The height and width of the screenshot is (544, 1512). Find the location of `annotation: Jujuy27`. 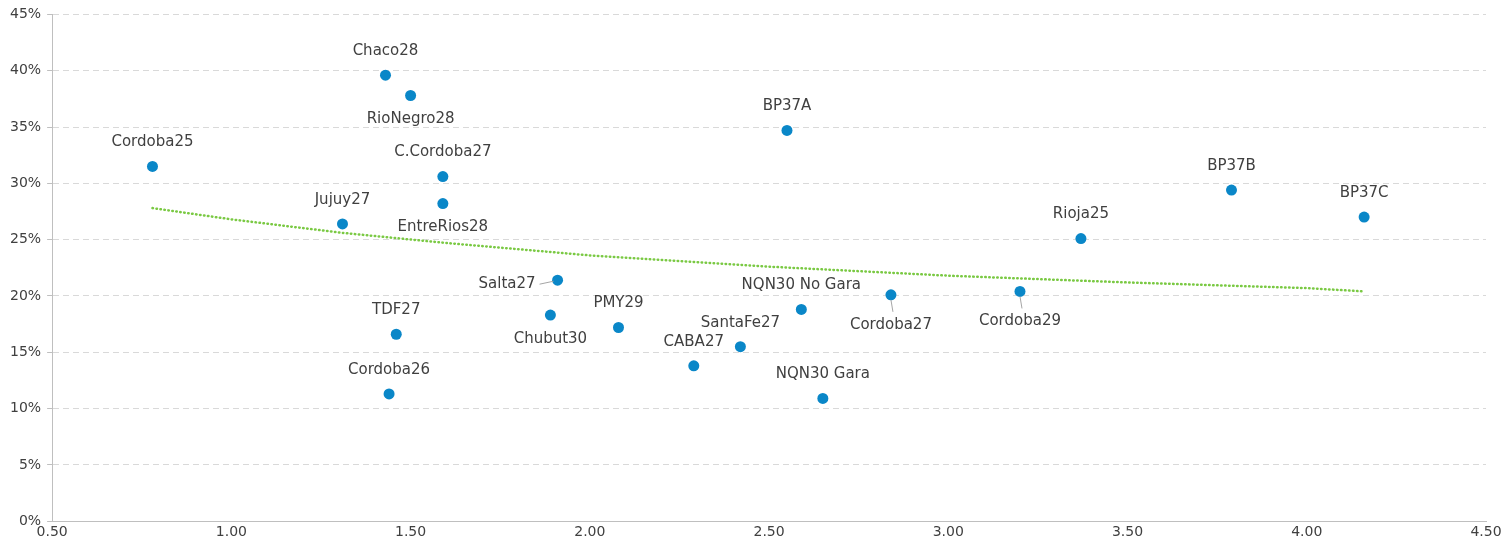

annotation: Jujuy27 is located at coordinates (342, 198).